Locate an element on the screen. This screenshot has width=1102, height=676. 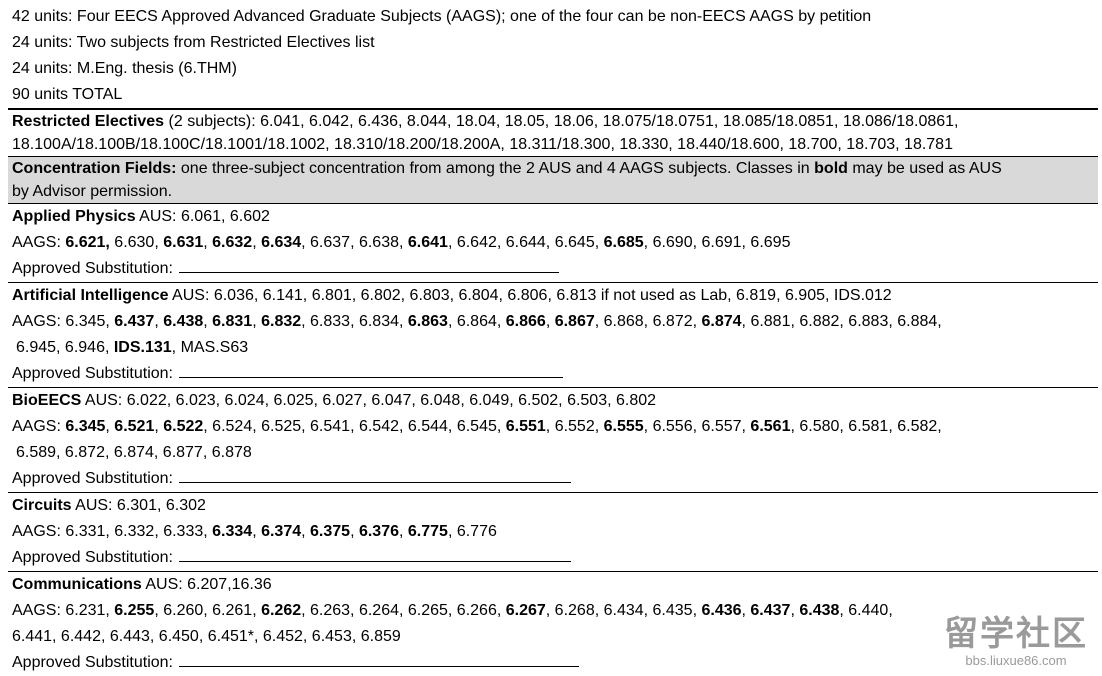
watermark-text: 留学社区 is located at coordinates (1016, 634).